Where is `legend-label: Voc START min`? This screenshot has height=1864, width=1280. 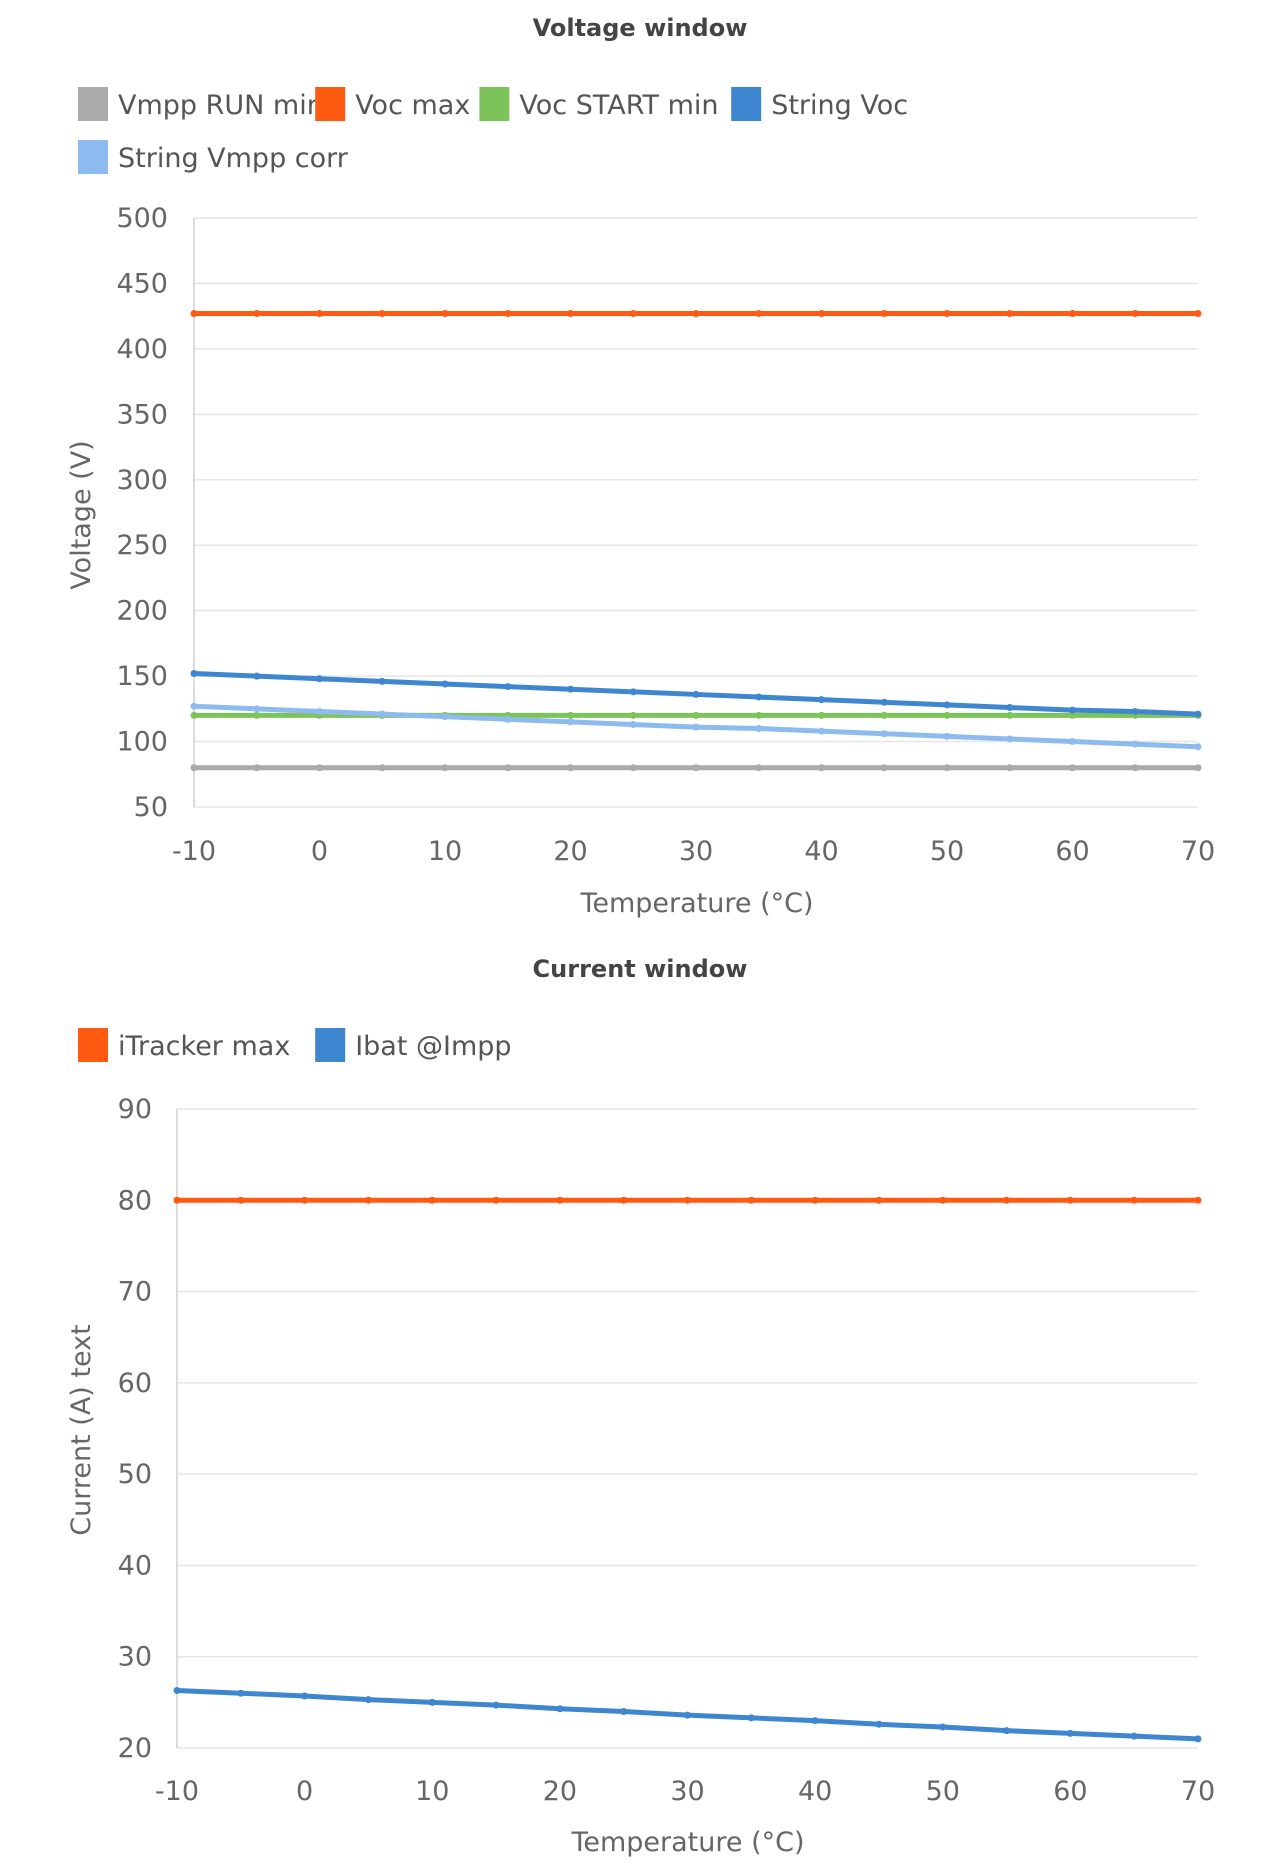 legend-label: Voc START min is located at coordinates (618, 105).